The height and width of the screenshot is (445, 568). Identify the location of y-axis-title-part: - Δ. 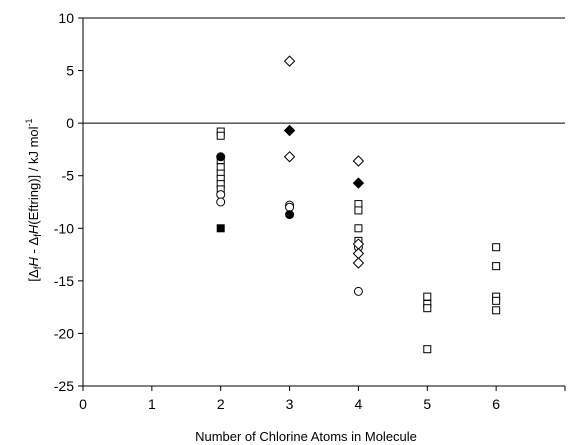
(33, 247).